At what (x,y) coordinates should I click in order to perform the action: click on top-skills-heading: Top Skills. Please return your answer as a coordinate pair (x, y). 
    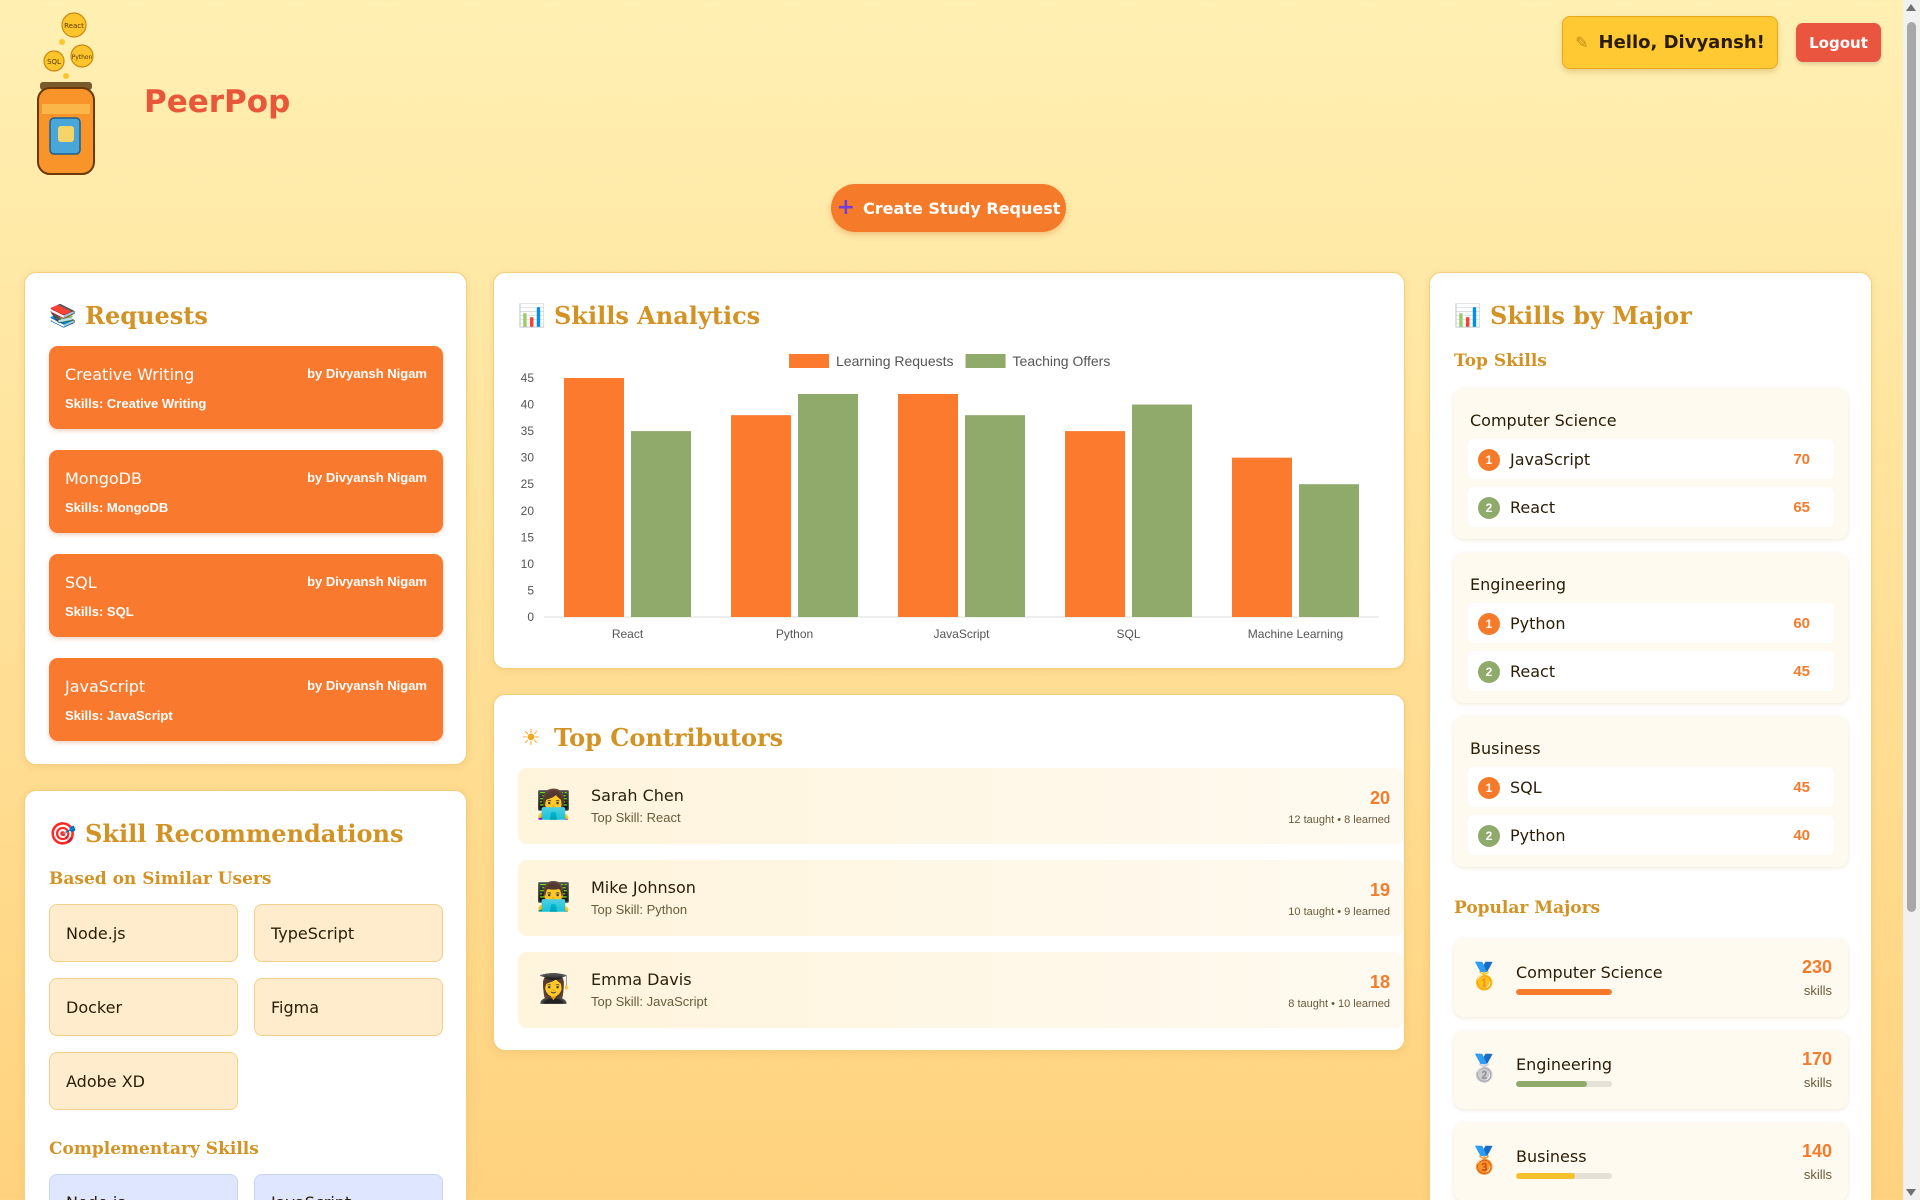
    Looking at the image, I should click on (1500, 361).